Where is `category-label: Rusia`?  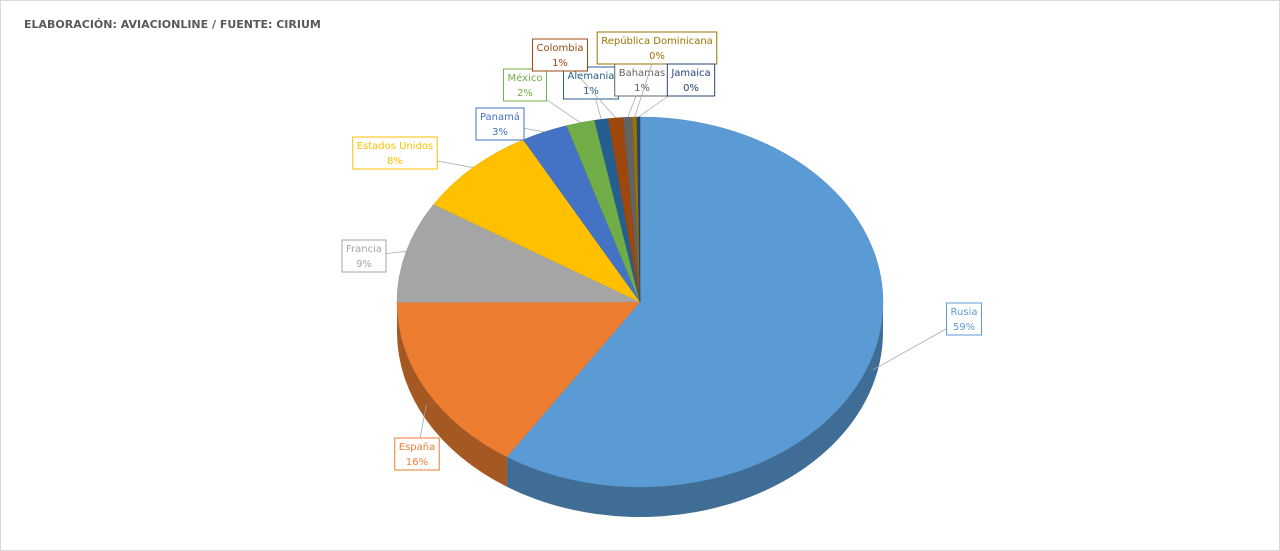
category-label: Rusia is located at coordinates (964, 312).